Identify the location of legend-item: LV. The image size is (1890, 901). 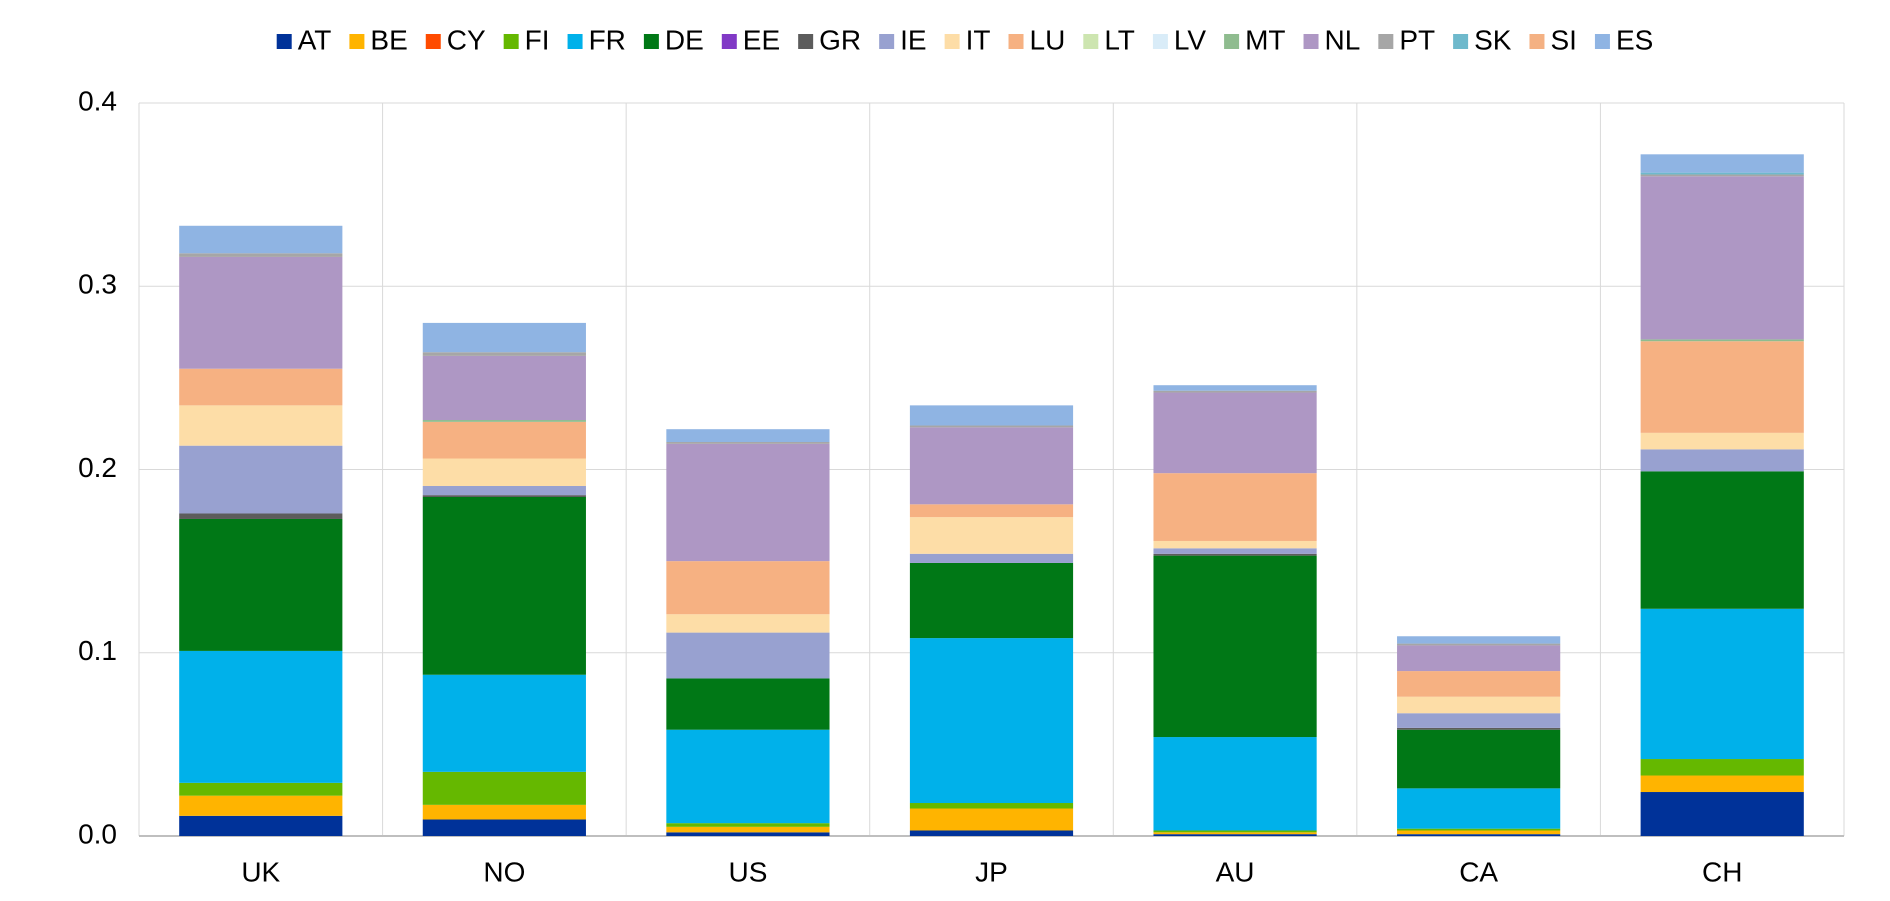
(1179, 39).